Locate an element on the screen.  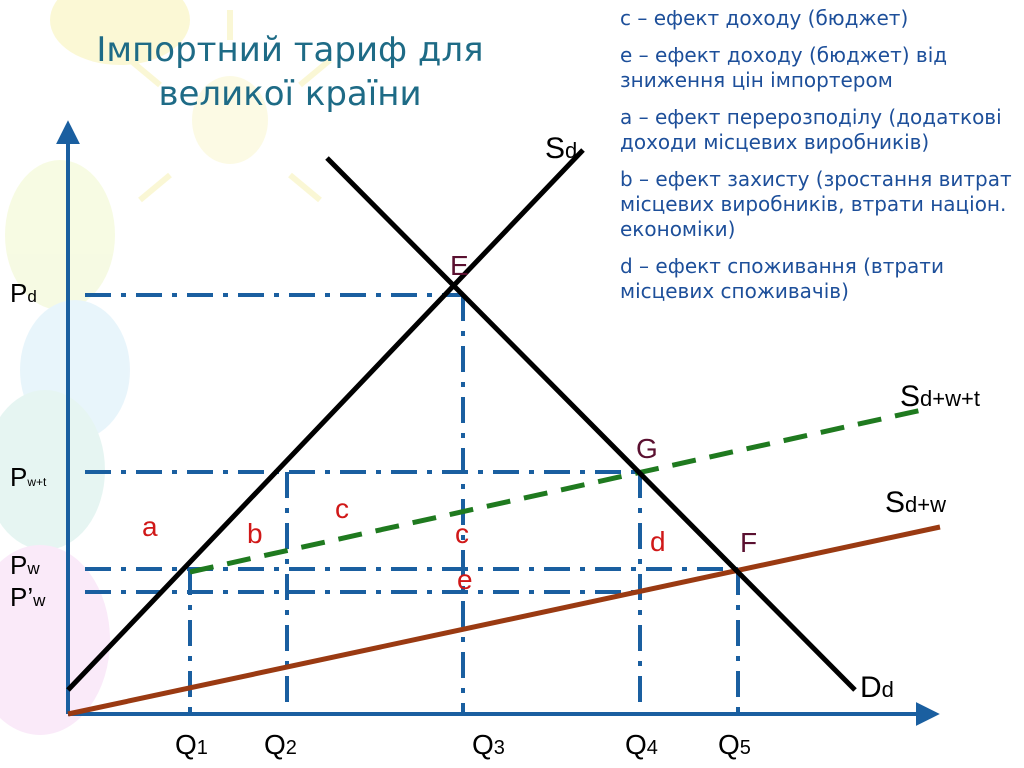
sdw-curve-label: Sd+w is located at coordinates (915, 502).